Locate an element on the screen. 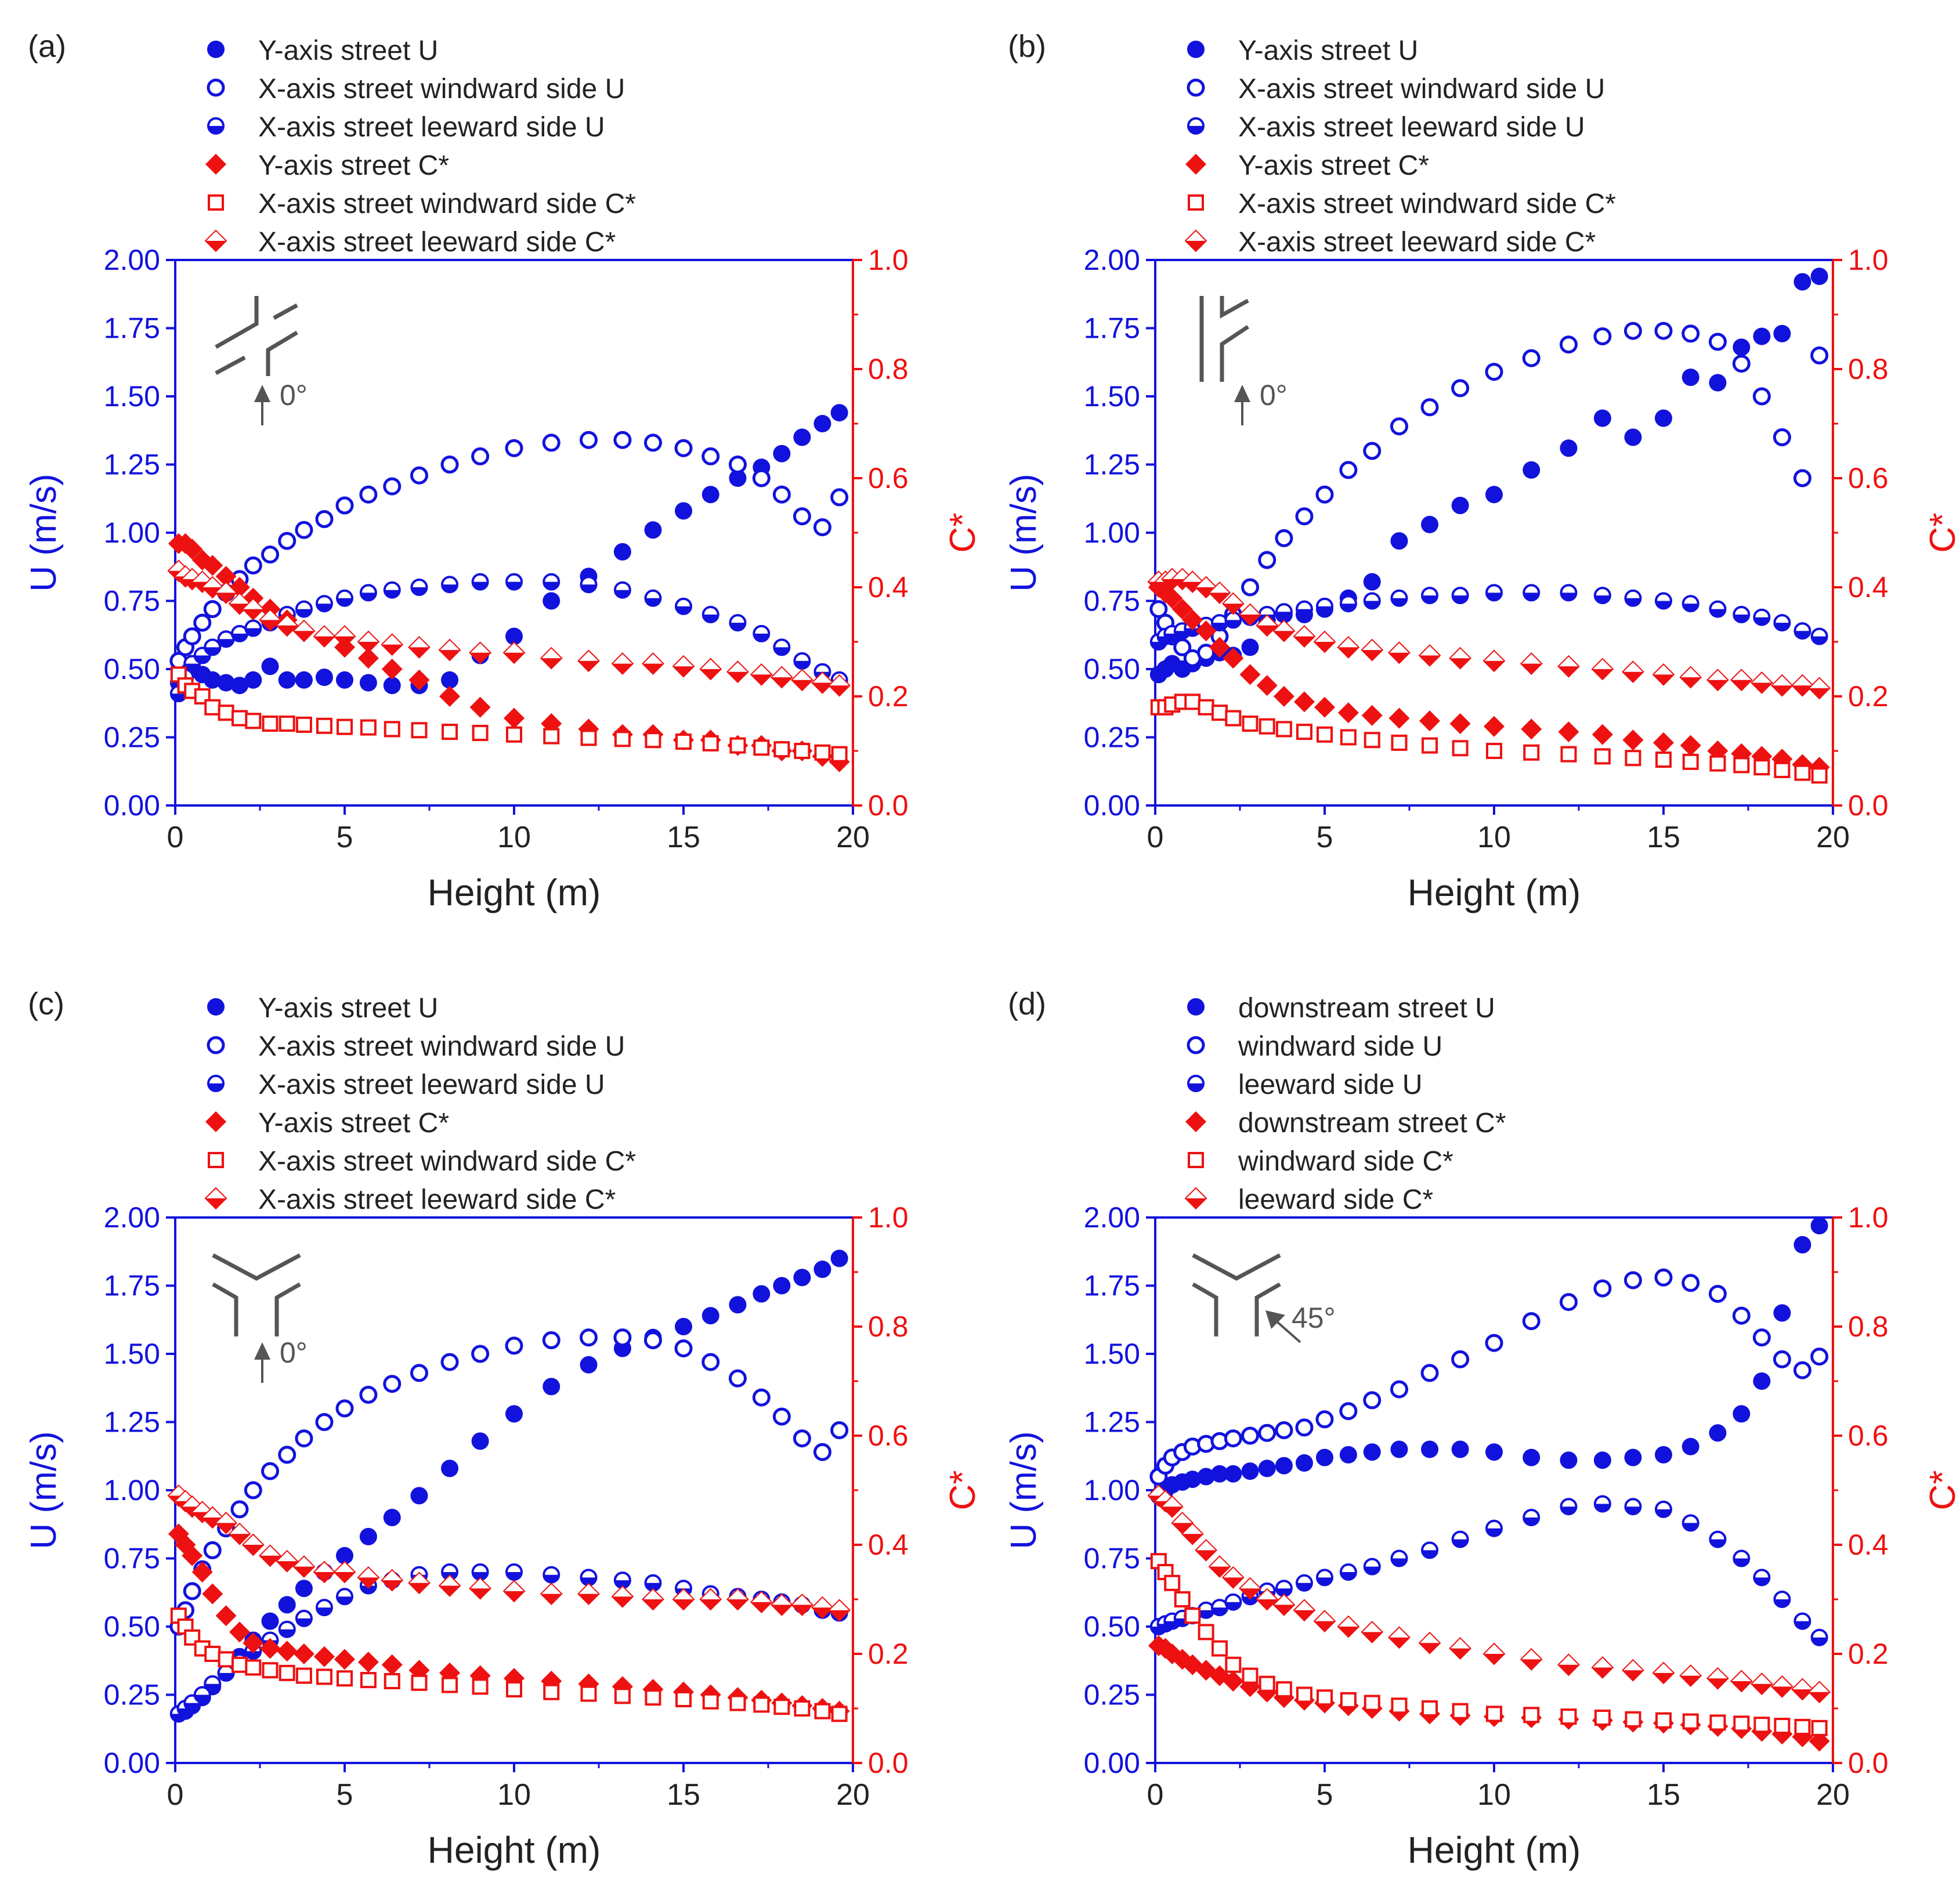 Image resolution: width=1960 pixels, height=1886 pixels. y-left-tick-label: 0.50 is located at coordinates (1112, 1626).